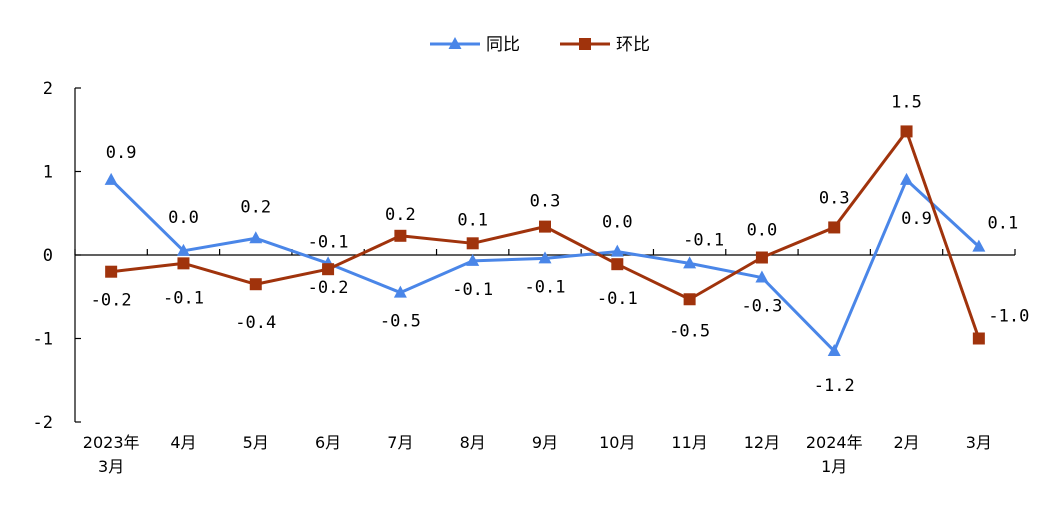 Image resolution: width=1054 pixels, height=526 pixels. What do you see at coordinates (585, 44) in the screenshot?
I see `legend-marker-mom` at bounding box center [585, 44].